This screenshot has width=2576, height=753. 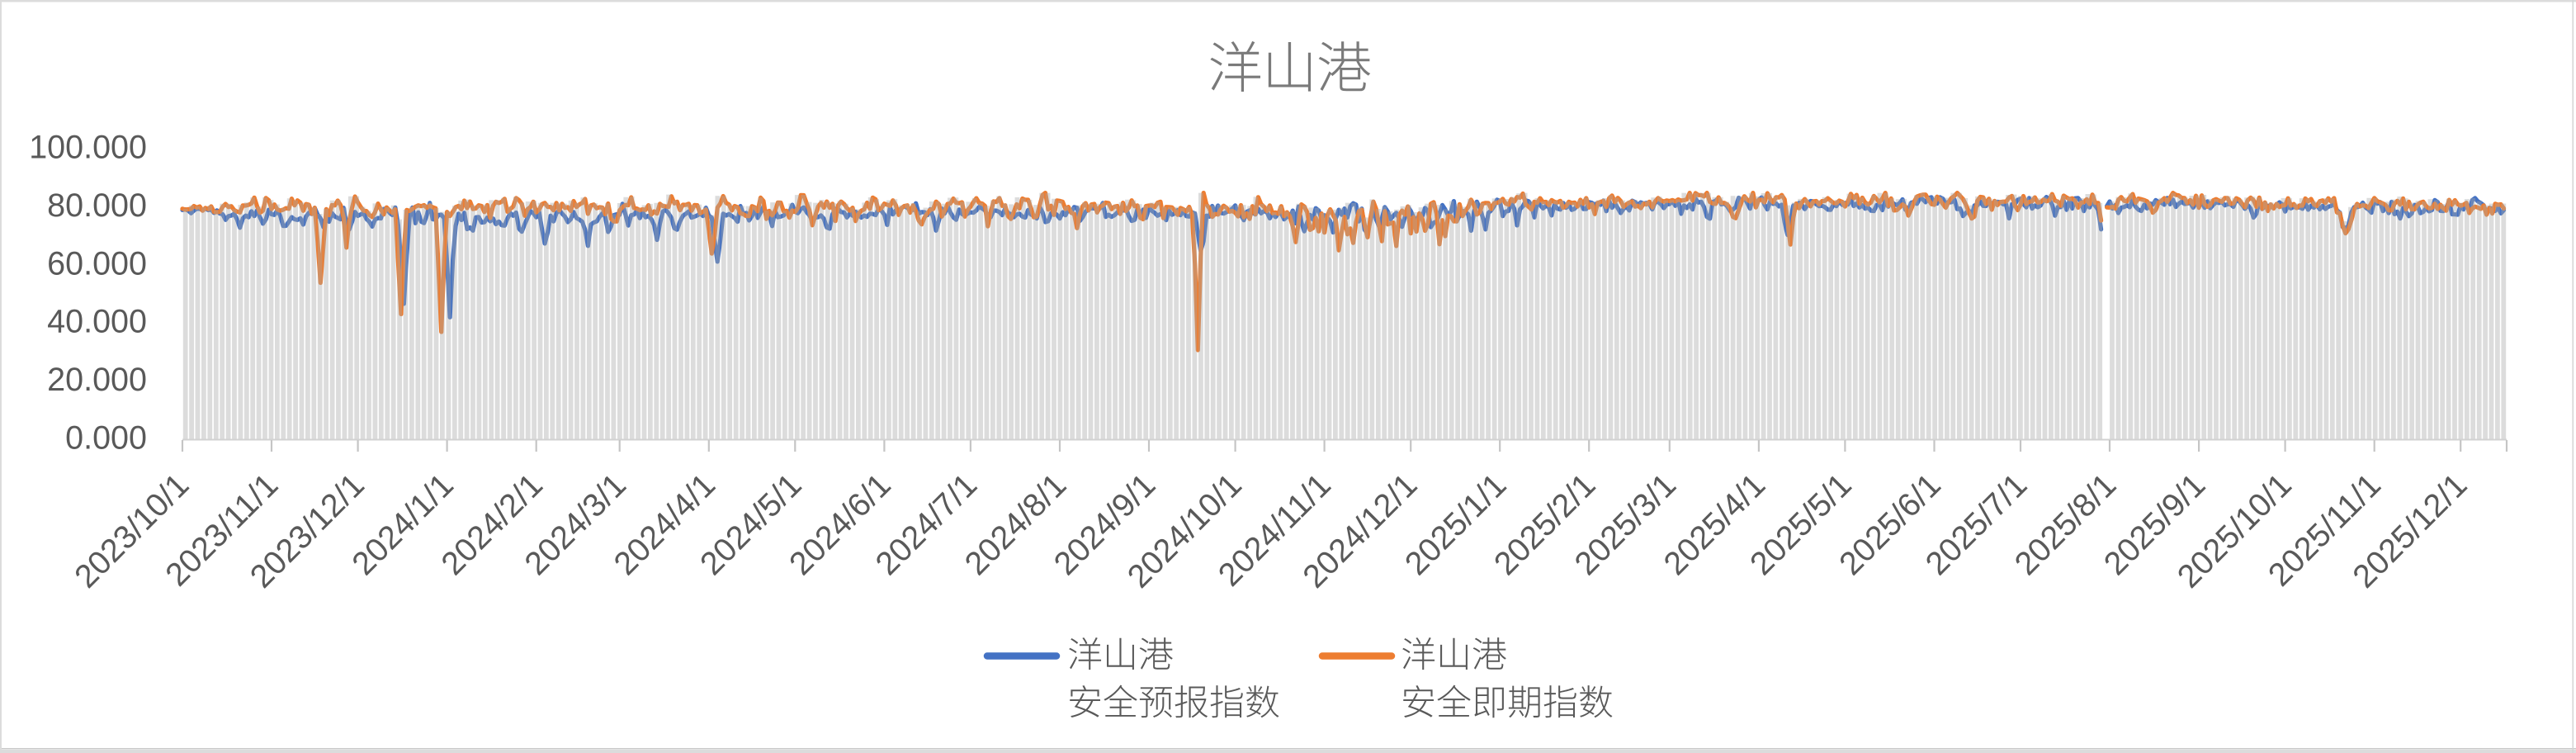 I want to click on svg-text: 60.000, so click(x=97, y=263).